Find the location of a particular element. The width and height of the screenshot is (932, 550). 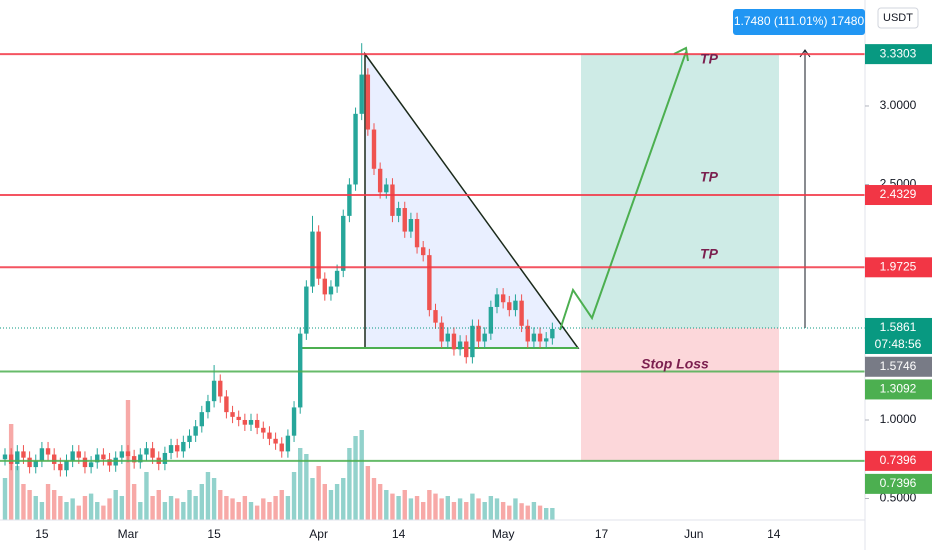

price-label: 1.5861 is located at coordinates (898, 327).